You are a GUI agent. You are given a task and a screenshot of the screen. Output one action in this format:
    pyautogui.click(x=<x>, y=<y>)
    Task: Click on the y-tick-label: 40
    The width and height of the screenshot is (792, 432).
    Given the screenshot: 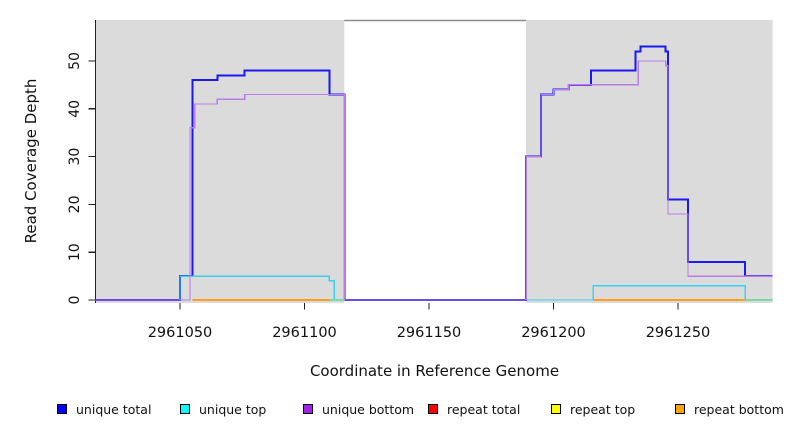 What is the action you would take?
    pyautogui.click(x=75, y=109)
    